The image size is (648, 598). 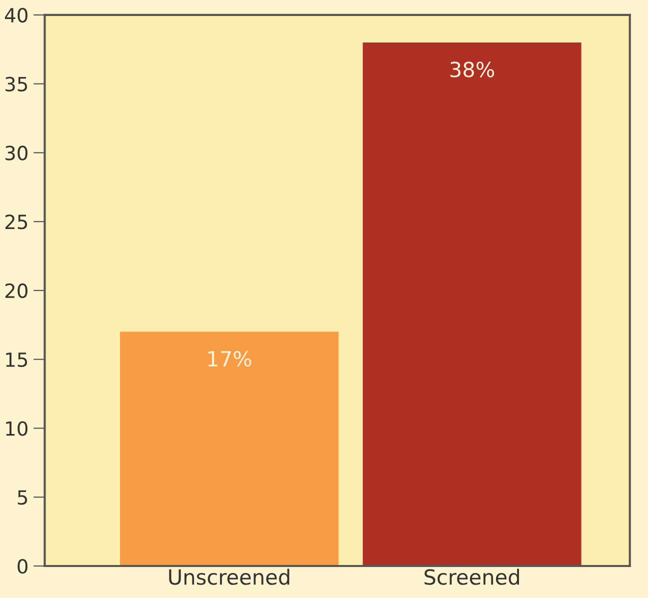 I want to click on y-tick-label: 5, so click(x=23, y=497).